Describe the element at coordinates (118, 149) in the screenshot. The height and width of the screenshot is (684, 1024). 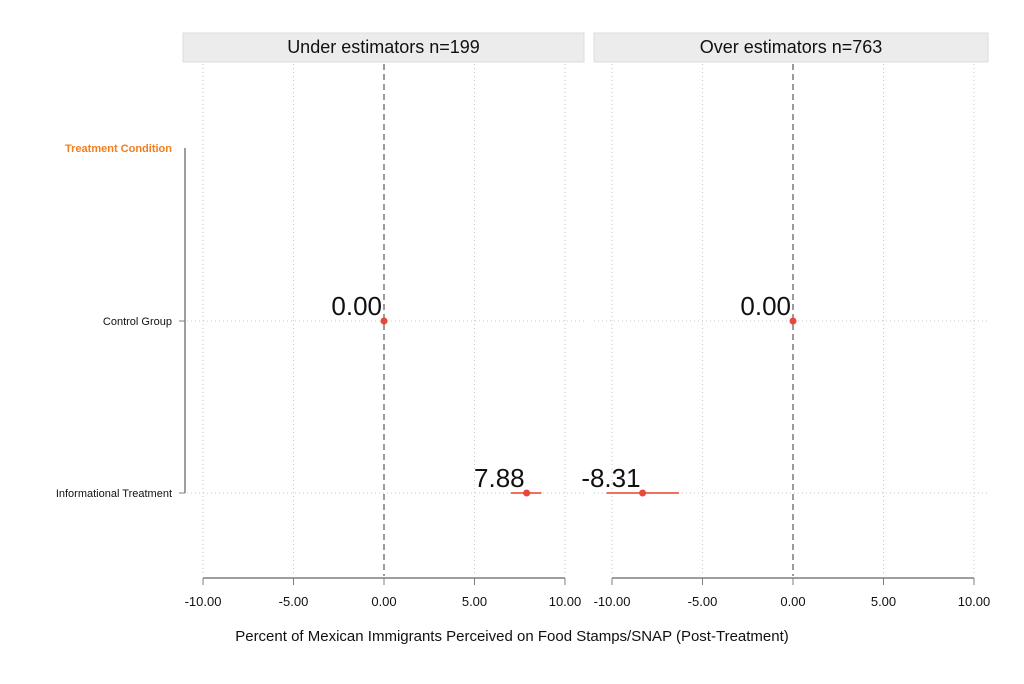
I see `y-axis-header: Treatment Condition` at that location.